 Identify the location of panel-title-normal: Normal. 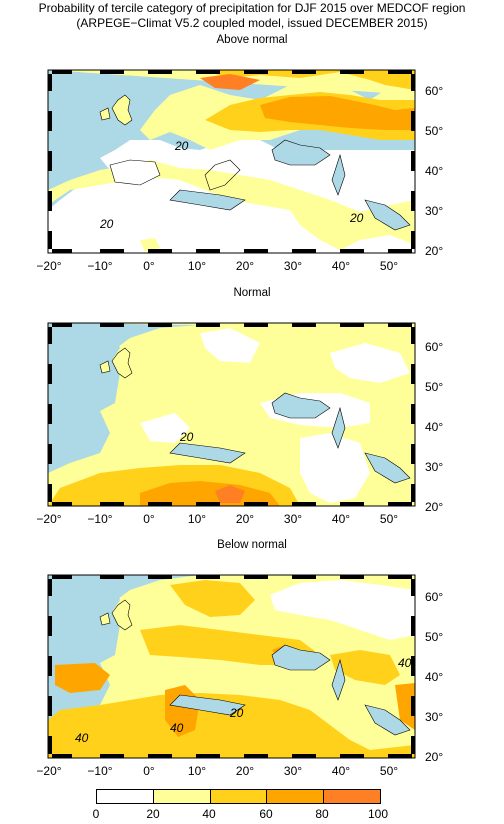
(252, 293).